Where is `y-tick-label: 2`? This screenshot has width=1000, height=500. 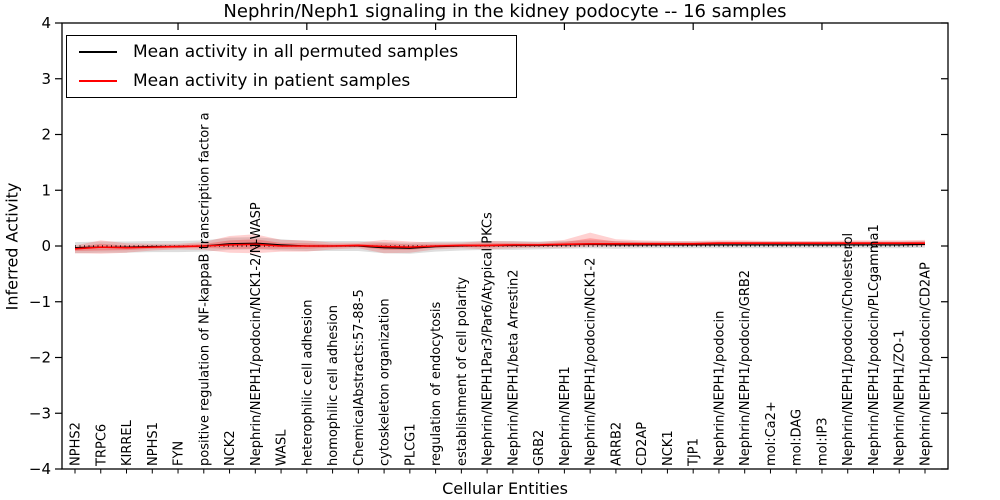
y-tick-label: 2 is located at coordinates (46, 135).